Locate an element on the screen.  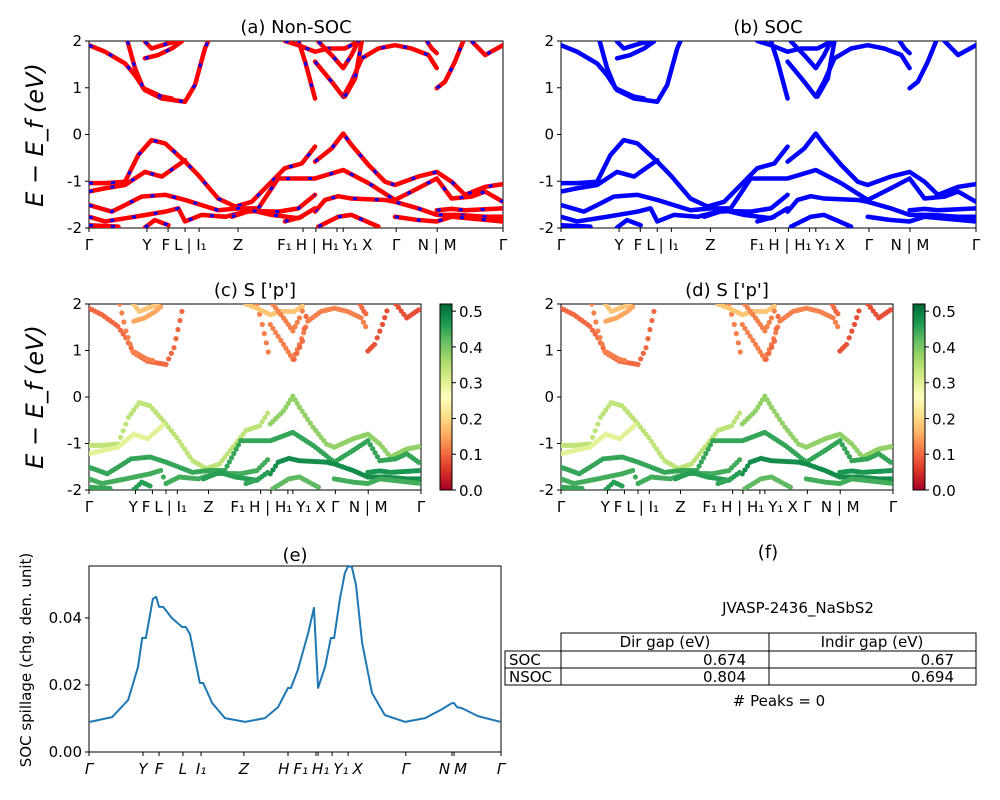
panel-c-ytick-label: 0 is located at coordinates (77, 397).